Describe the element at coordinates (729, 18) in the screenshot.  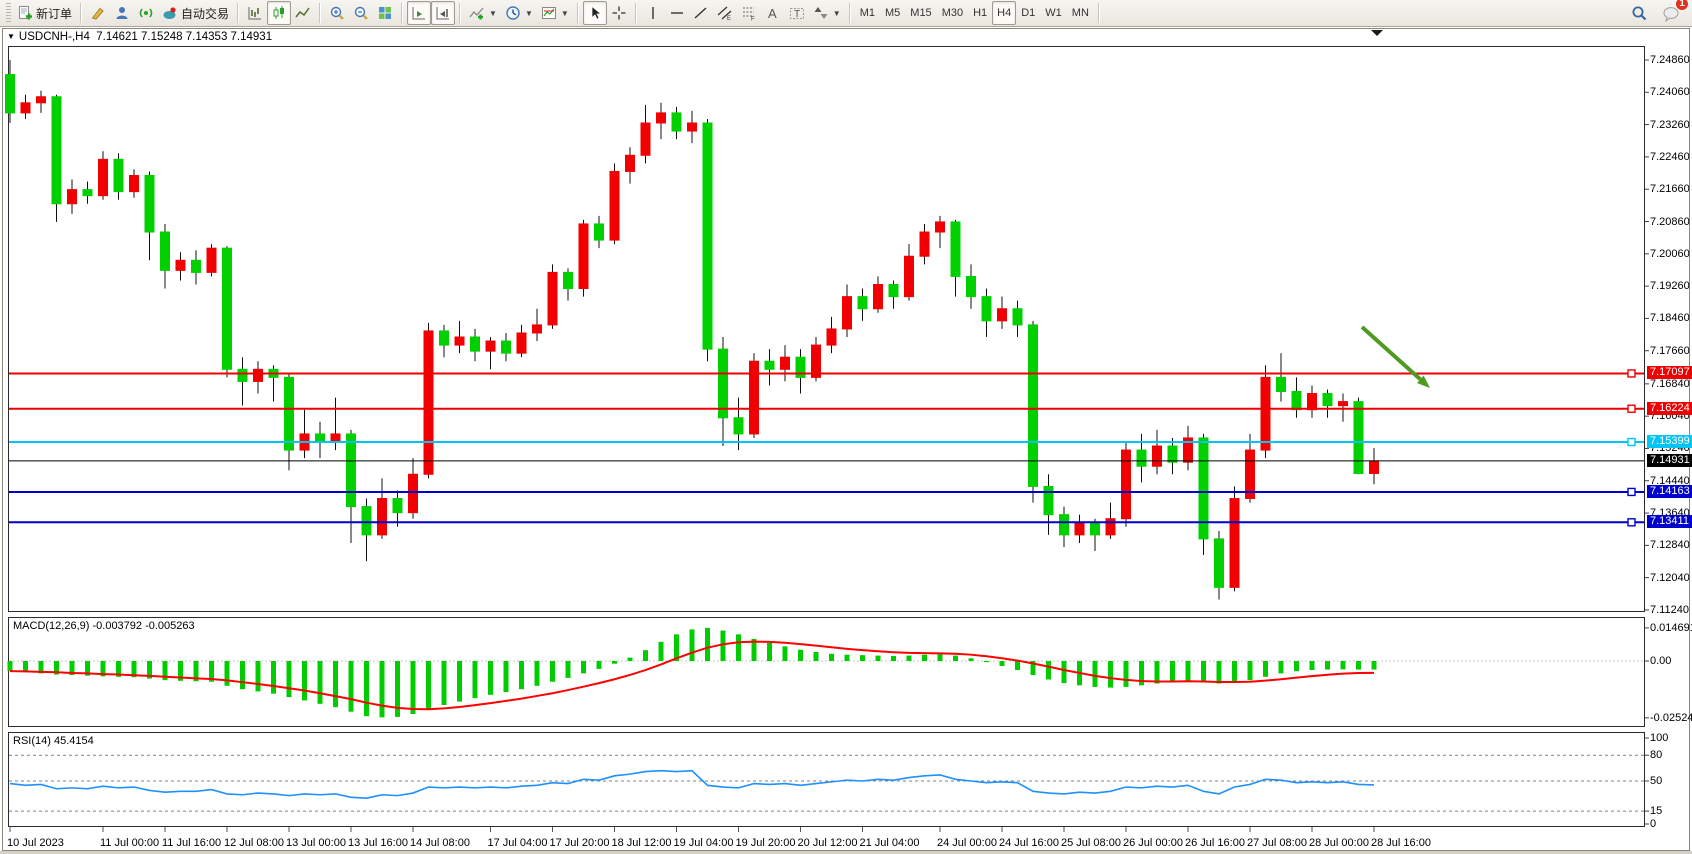
I see `svg-text: E` at that location.